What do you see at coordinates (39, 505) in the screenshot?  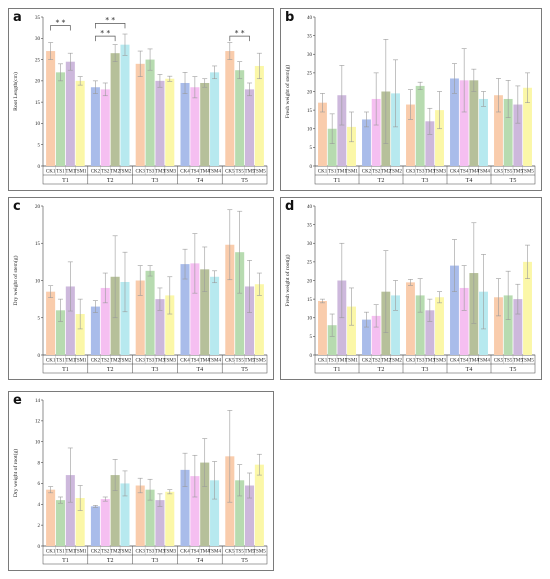 I see `y-tick-label: 4` at bounding box center [39, 505].